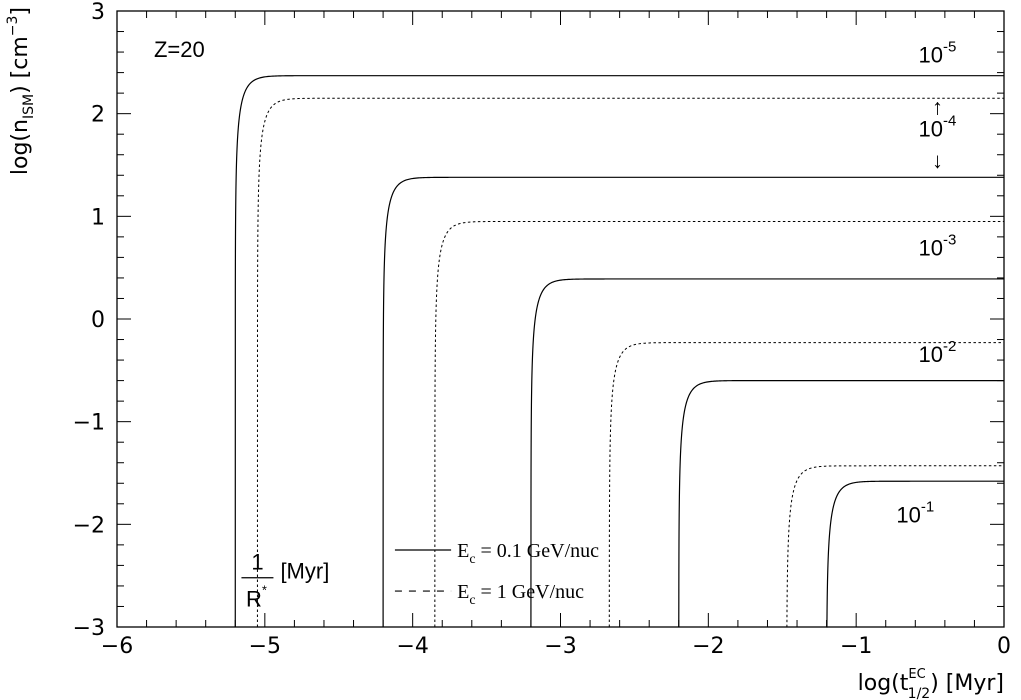  What do you see at coordinates (89, 628) in the screenshot?
I see `y-tick-label: −3` at bounding box center [89, 628].